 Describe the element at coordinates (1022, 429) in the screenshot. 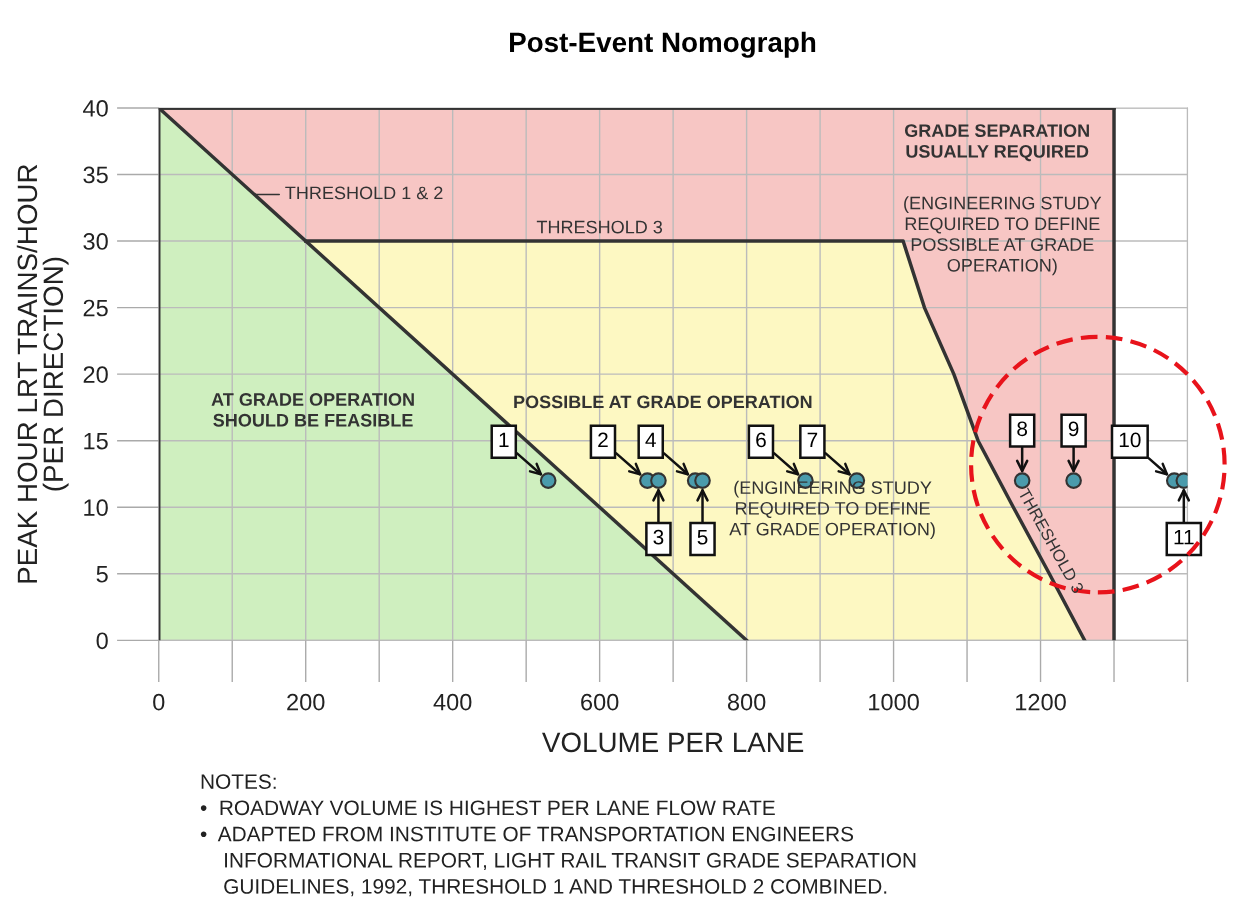

I see `annotation: 8` at that location.